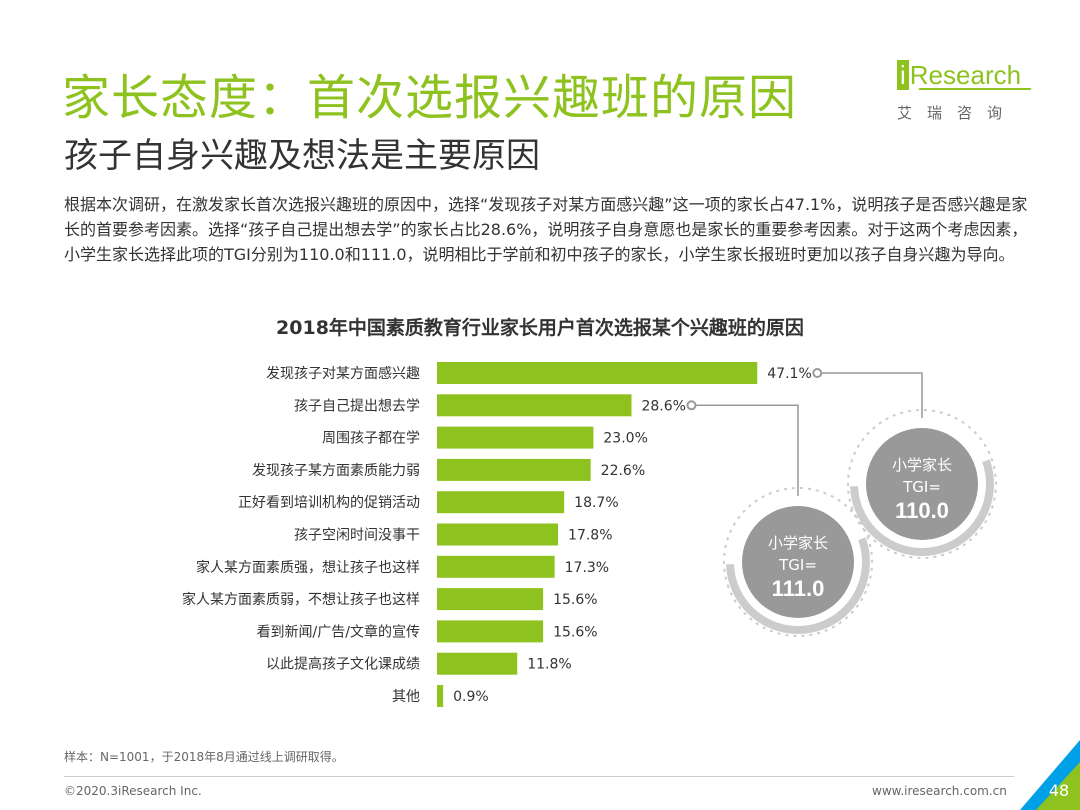 This screenshot has height=810, width=1080. Describe the element at coordinates (922, 510) in the screenshot. I see `tgi-badge-value: 110.0` at that location.